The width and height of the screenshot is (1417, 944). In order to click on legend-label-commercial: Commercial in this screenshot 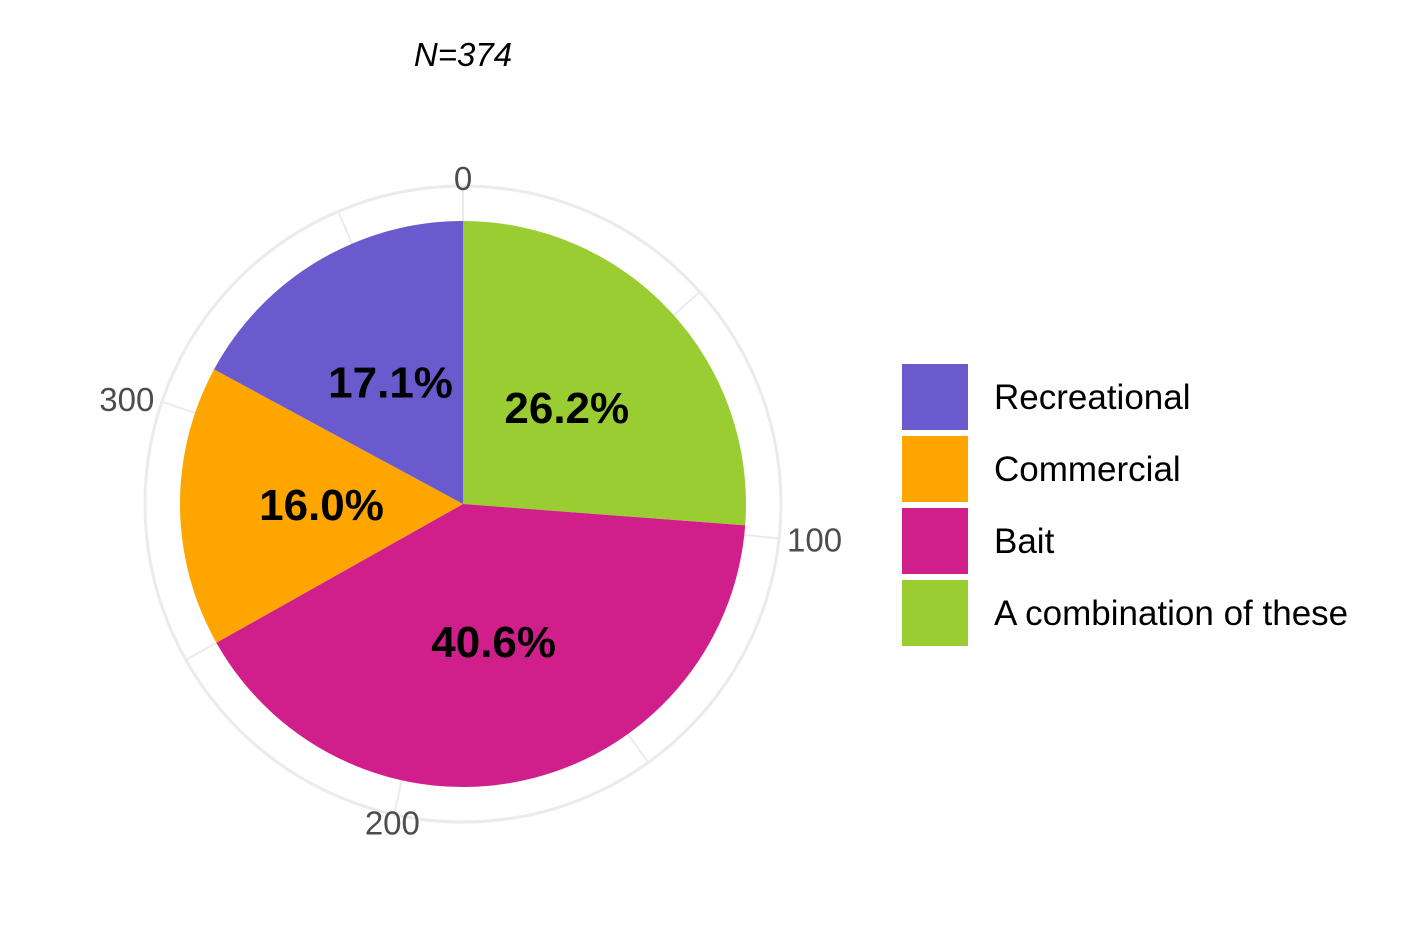, I will do `click(1087, 469)`.